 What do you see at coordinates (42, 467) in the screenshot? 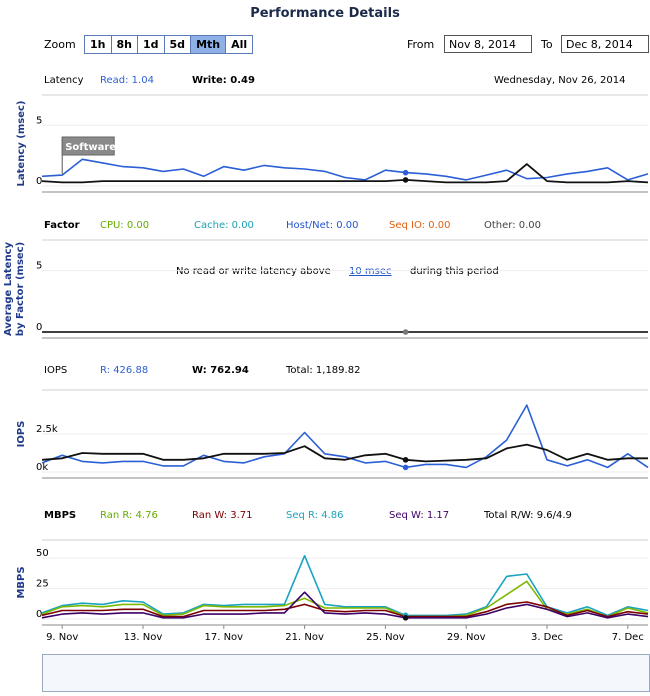
I see `y-tick-label: 0k` at bounding box center [42, 467].